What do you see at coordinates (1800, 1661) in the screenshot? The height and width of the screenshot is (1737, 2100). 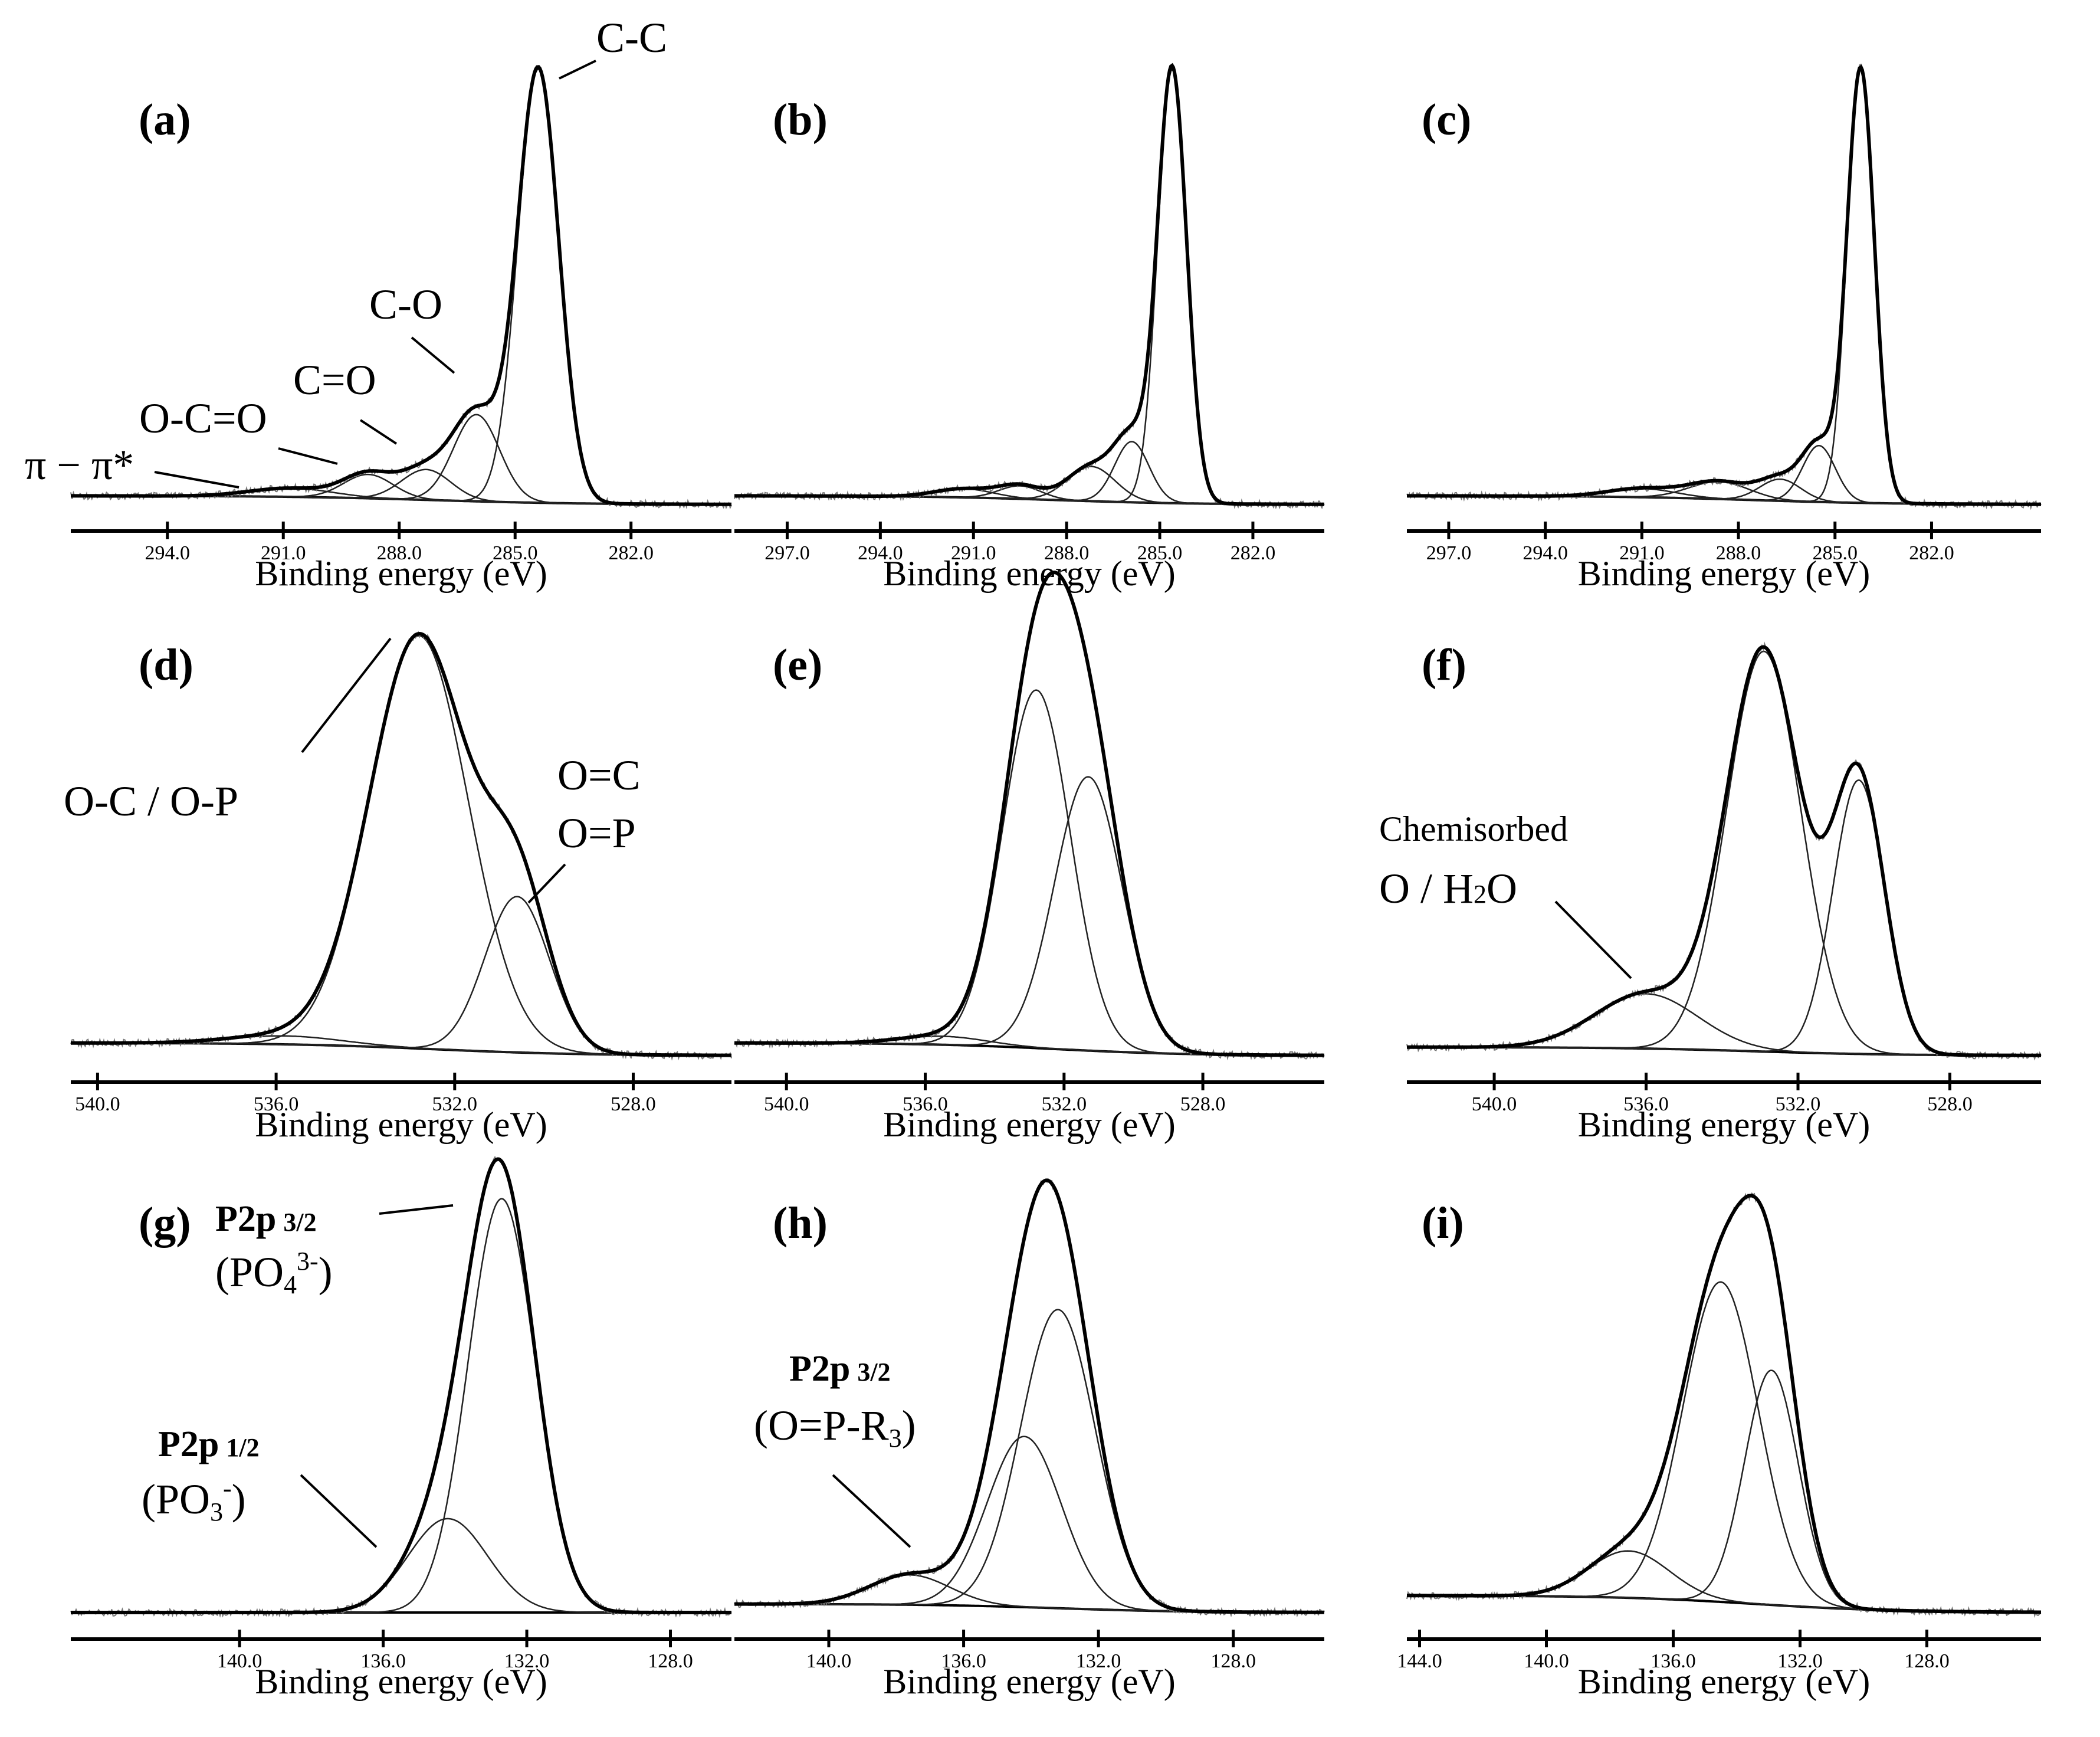 I see `x-tick-label: 132.0` at bounding box center [1800, 1661].